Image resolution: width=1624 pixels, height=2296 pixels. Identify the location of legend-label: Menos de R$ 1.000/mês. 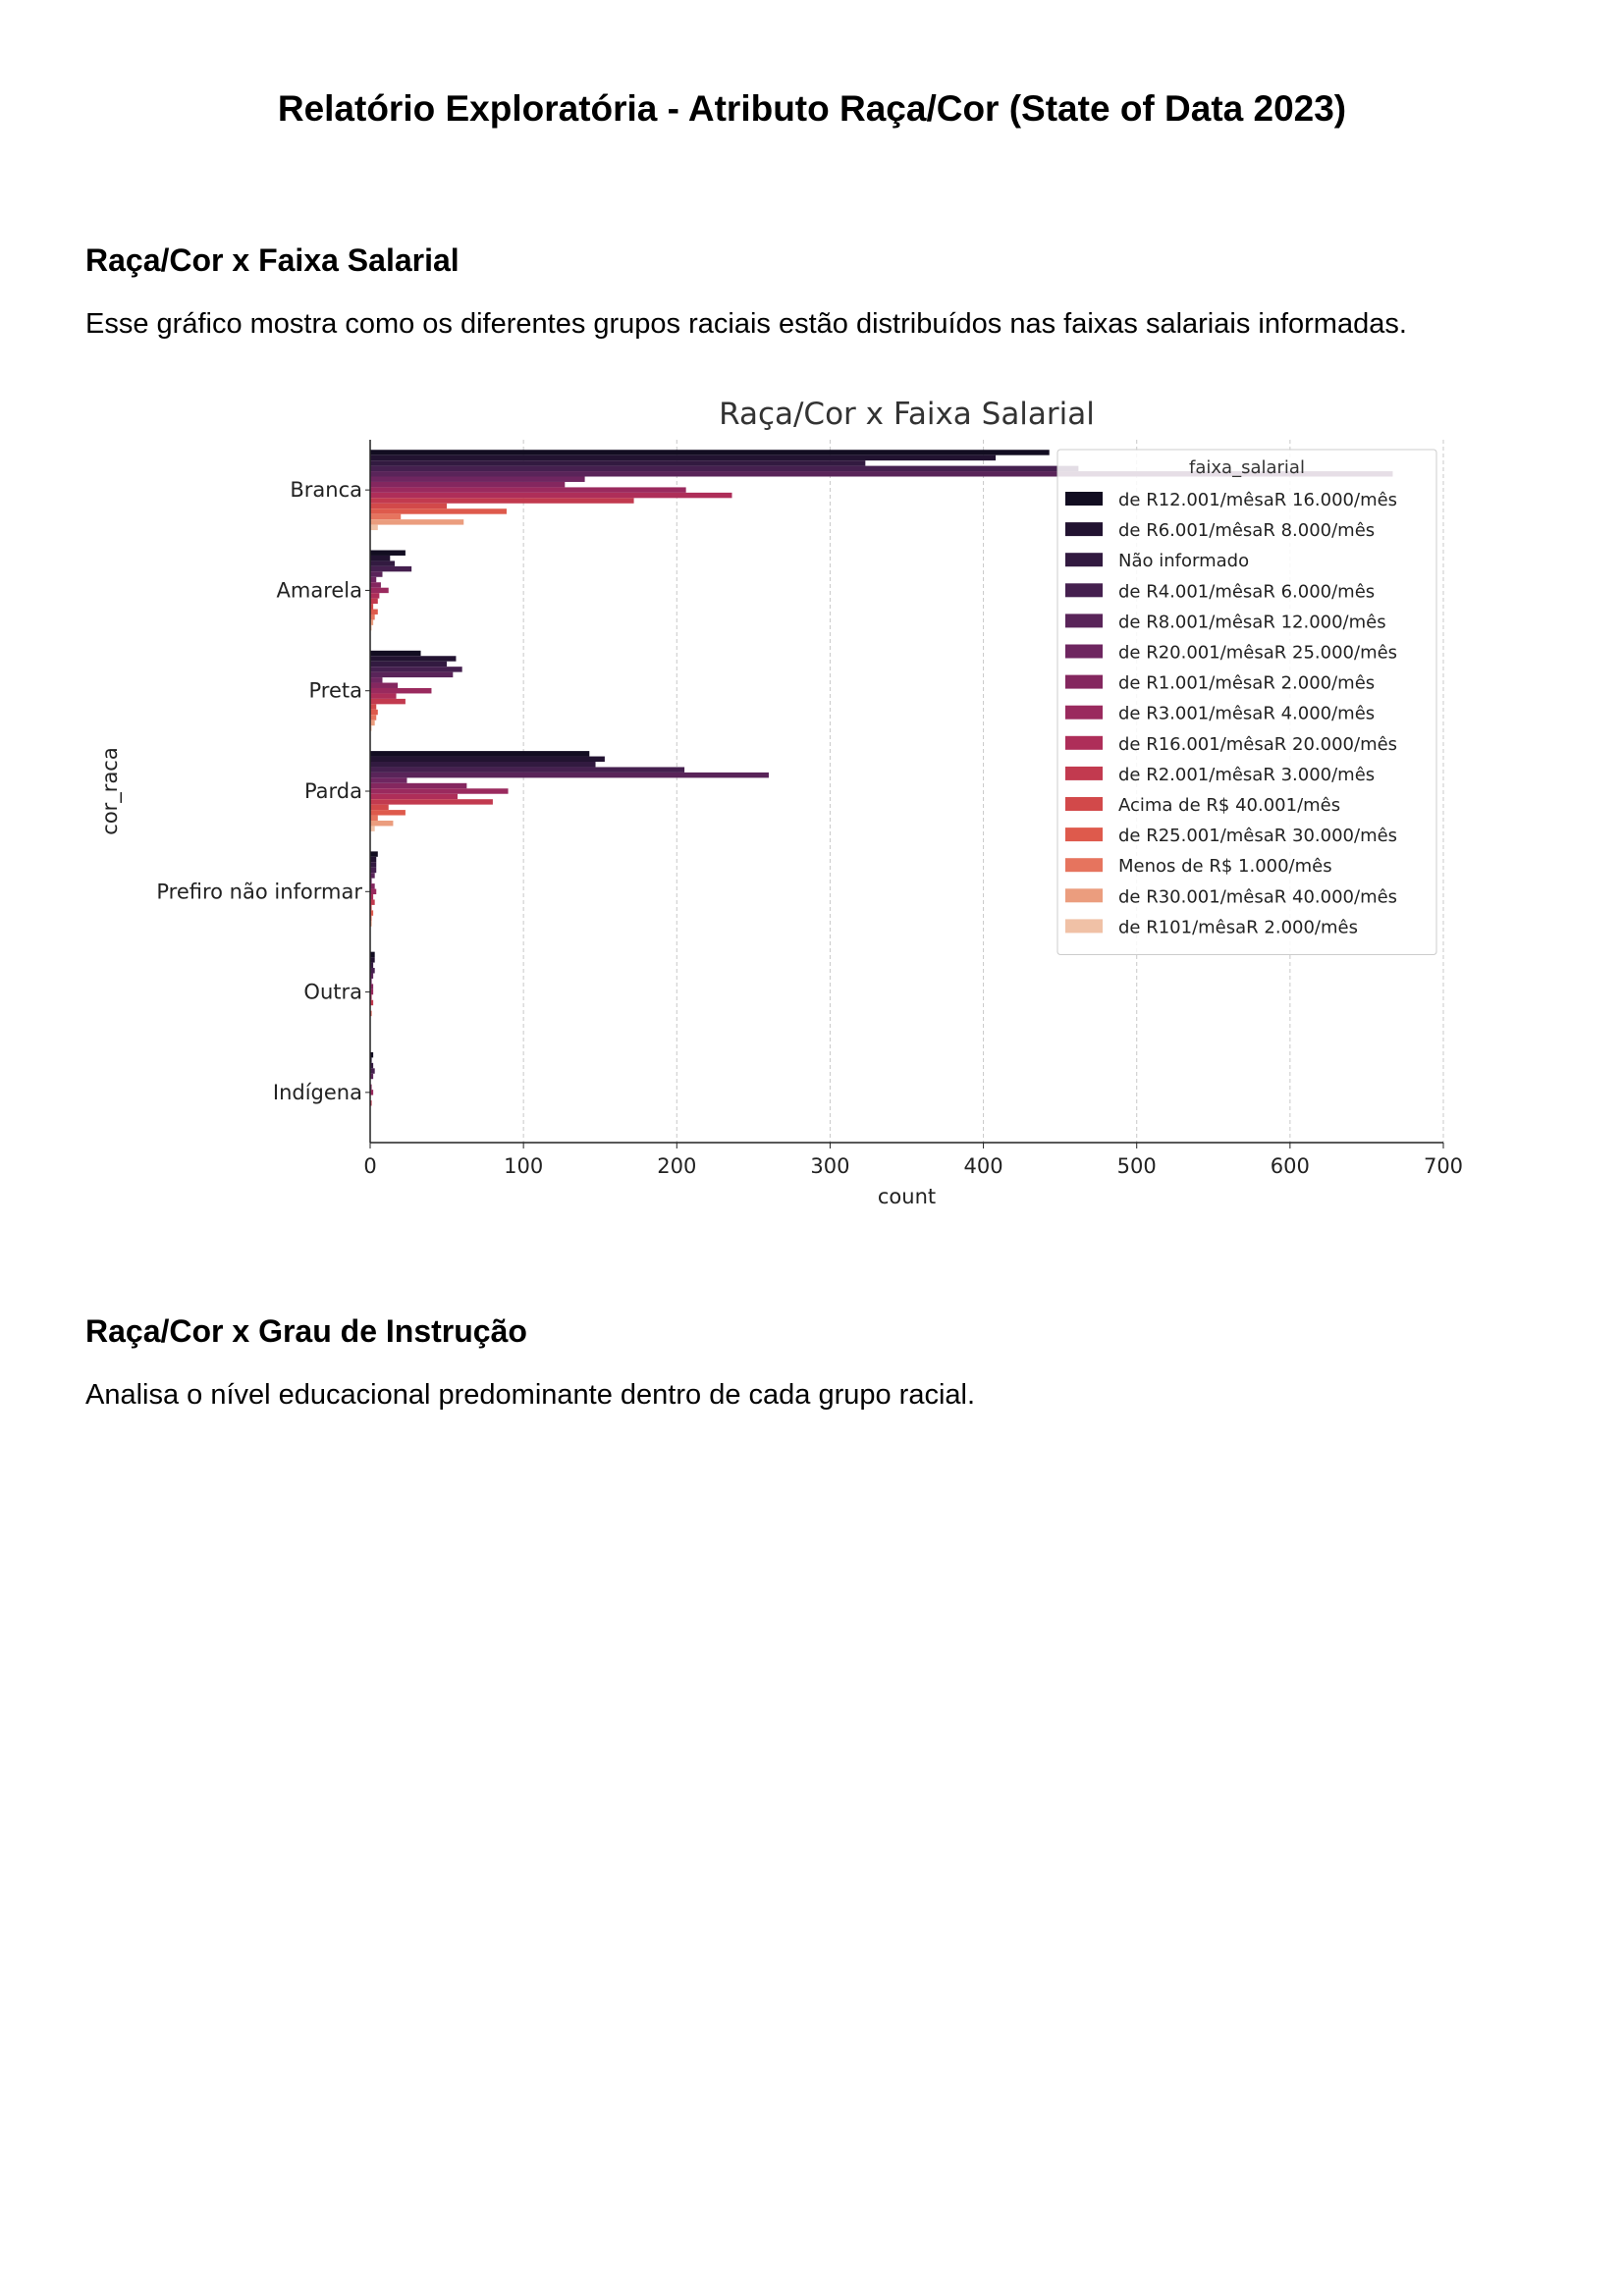
(1225, 867).